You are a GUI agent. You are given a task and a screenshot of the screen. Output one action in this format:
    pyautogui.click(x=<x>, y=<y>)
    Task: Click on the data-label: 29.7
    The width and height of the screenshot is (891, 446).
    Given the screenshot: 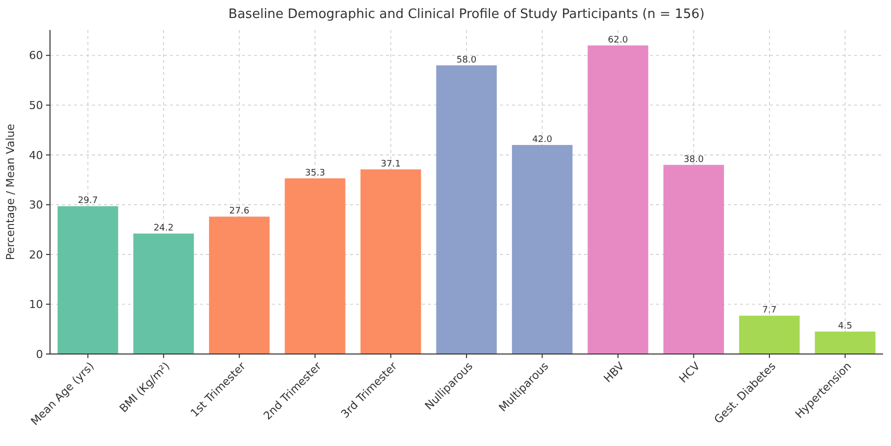 What is the action you would take?
    pyautogui.click(x=88, y=201)
    